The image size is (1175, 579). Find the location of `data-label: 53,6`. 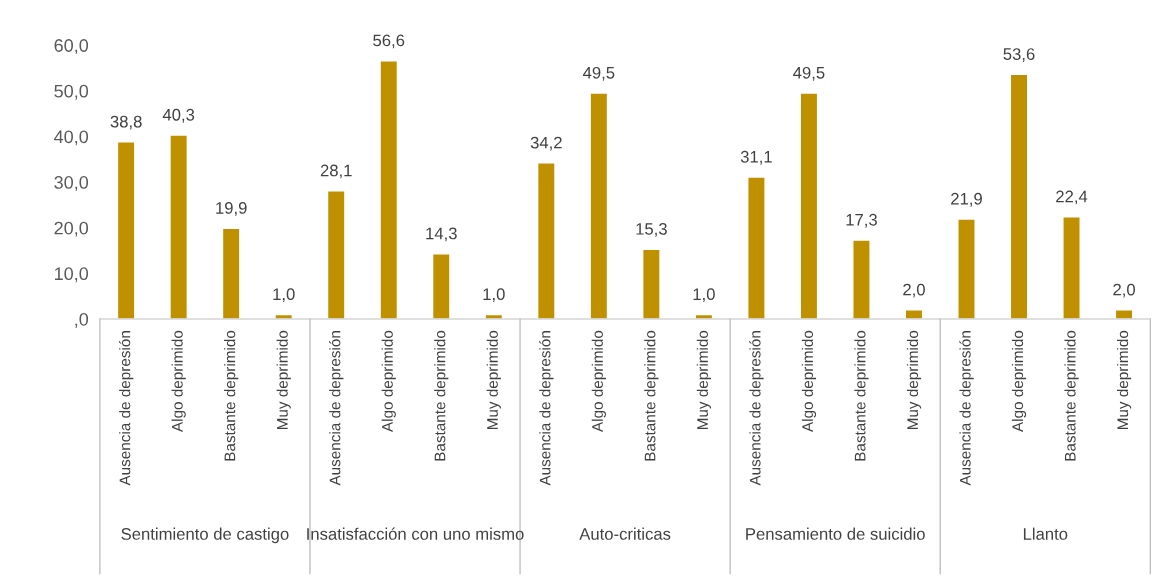

data-label: 53,6 is located at coordinates (1019, 55).